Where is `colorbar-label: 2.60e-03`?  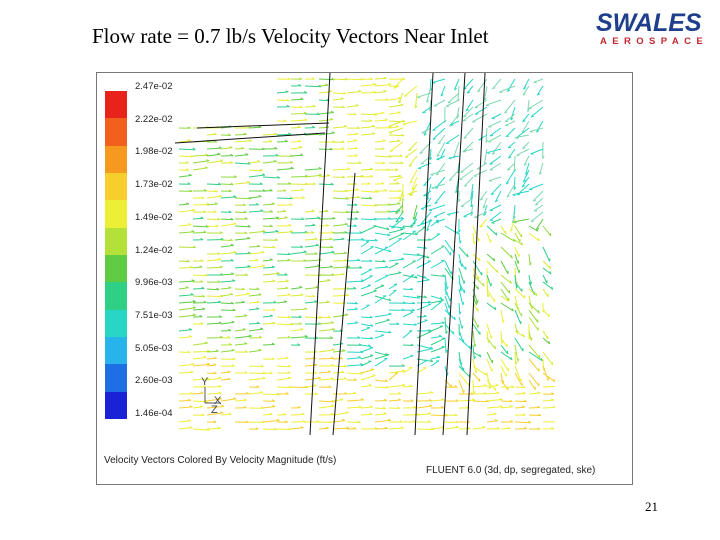
colorbar-label: 2.60e-03 is located at coordinates (154, 381).